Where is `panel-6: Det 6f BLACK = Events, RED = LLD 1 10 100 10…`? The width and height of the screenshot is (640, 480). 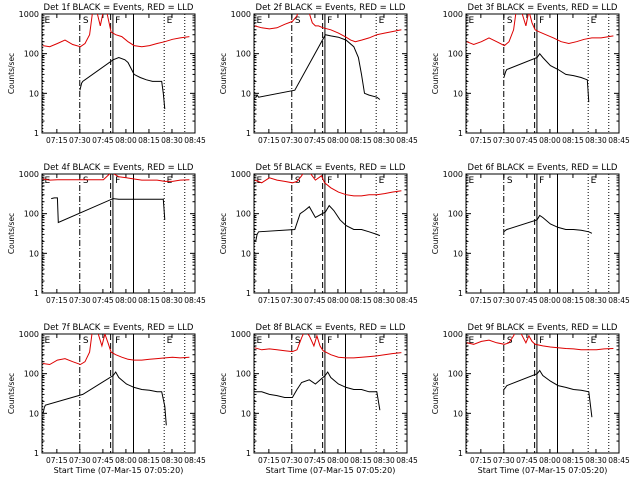
panel-6: Det 6f BLACK = Events, RED = LLD 1 10 100 10… is located at coordinates (530, 234).